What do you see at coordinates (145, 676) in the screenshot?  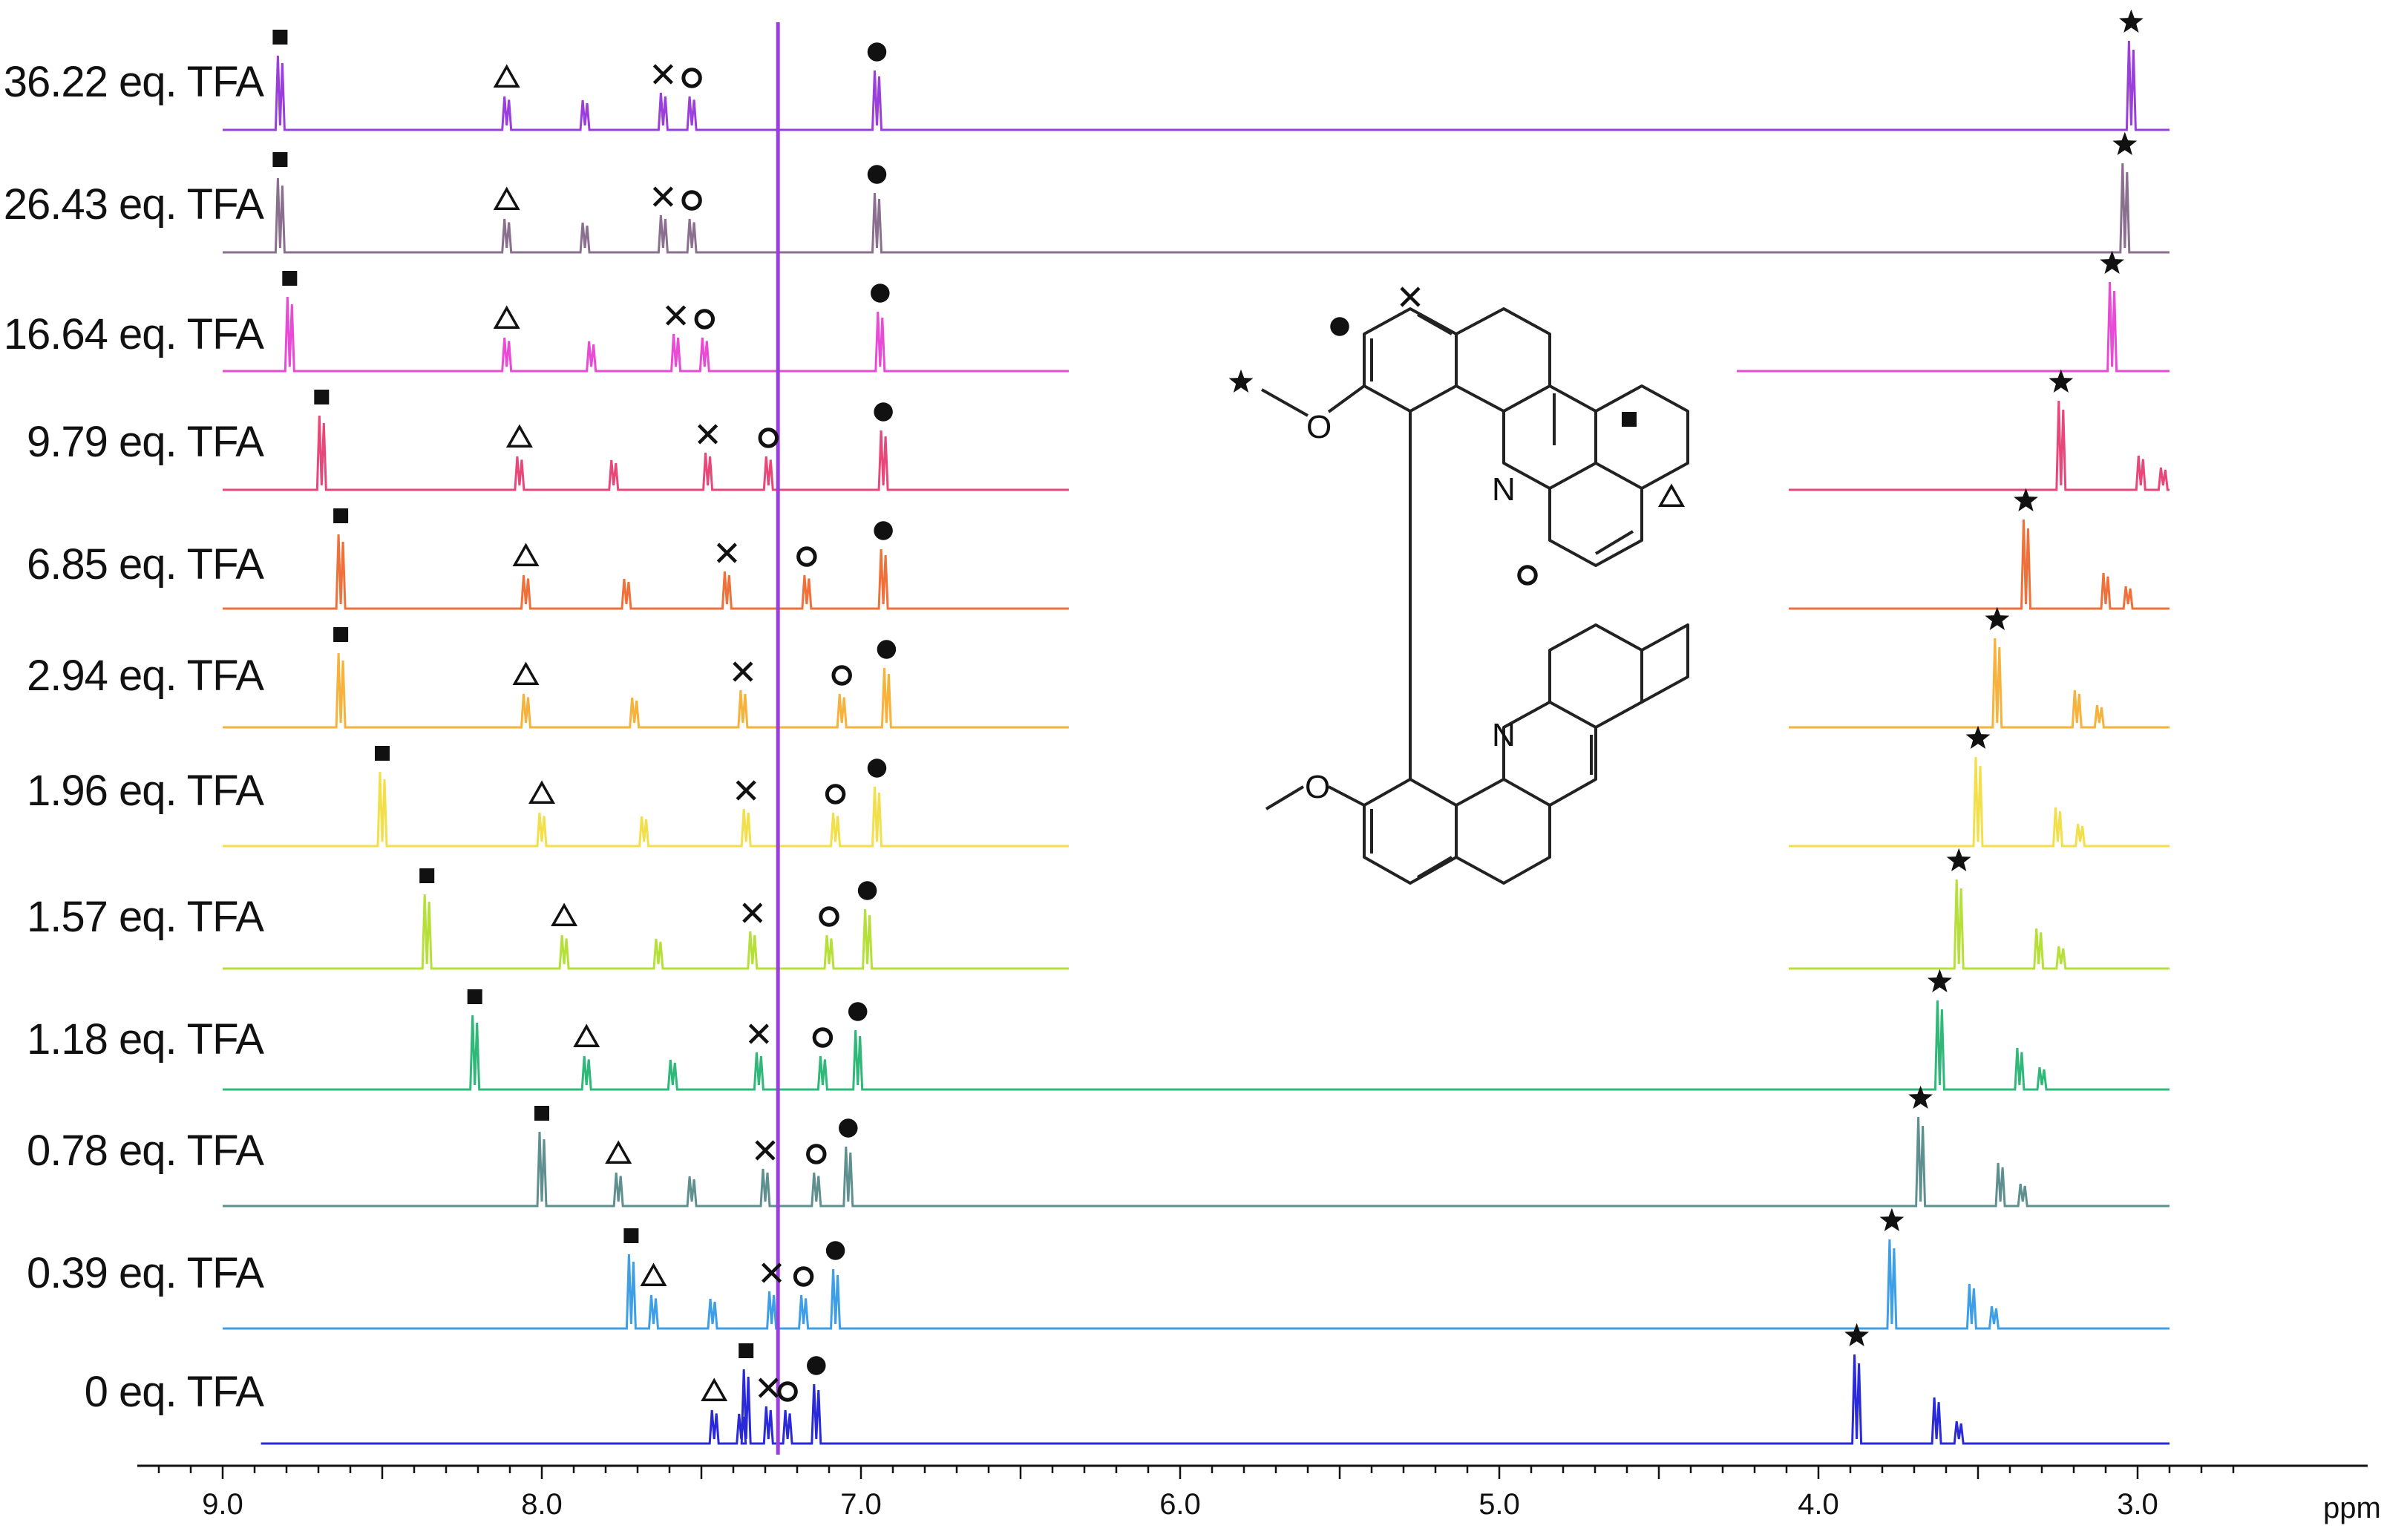 I see `series-label: 2.94 eq. TFA` at bounding box center [145, 676].